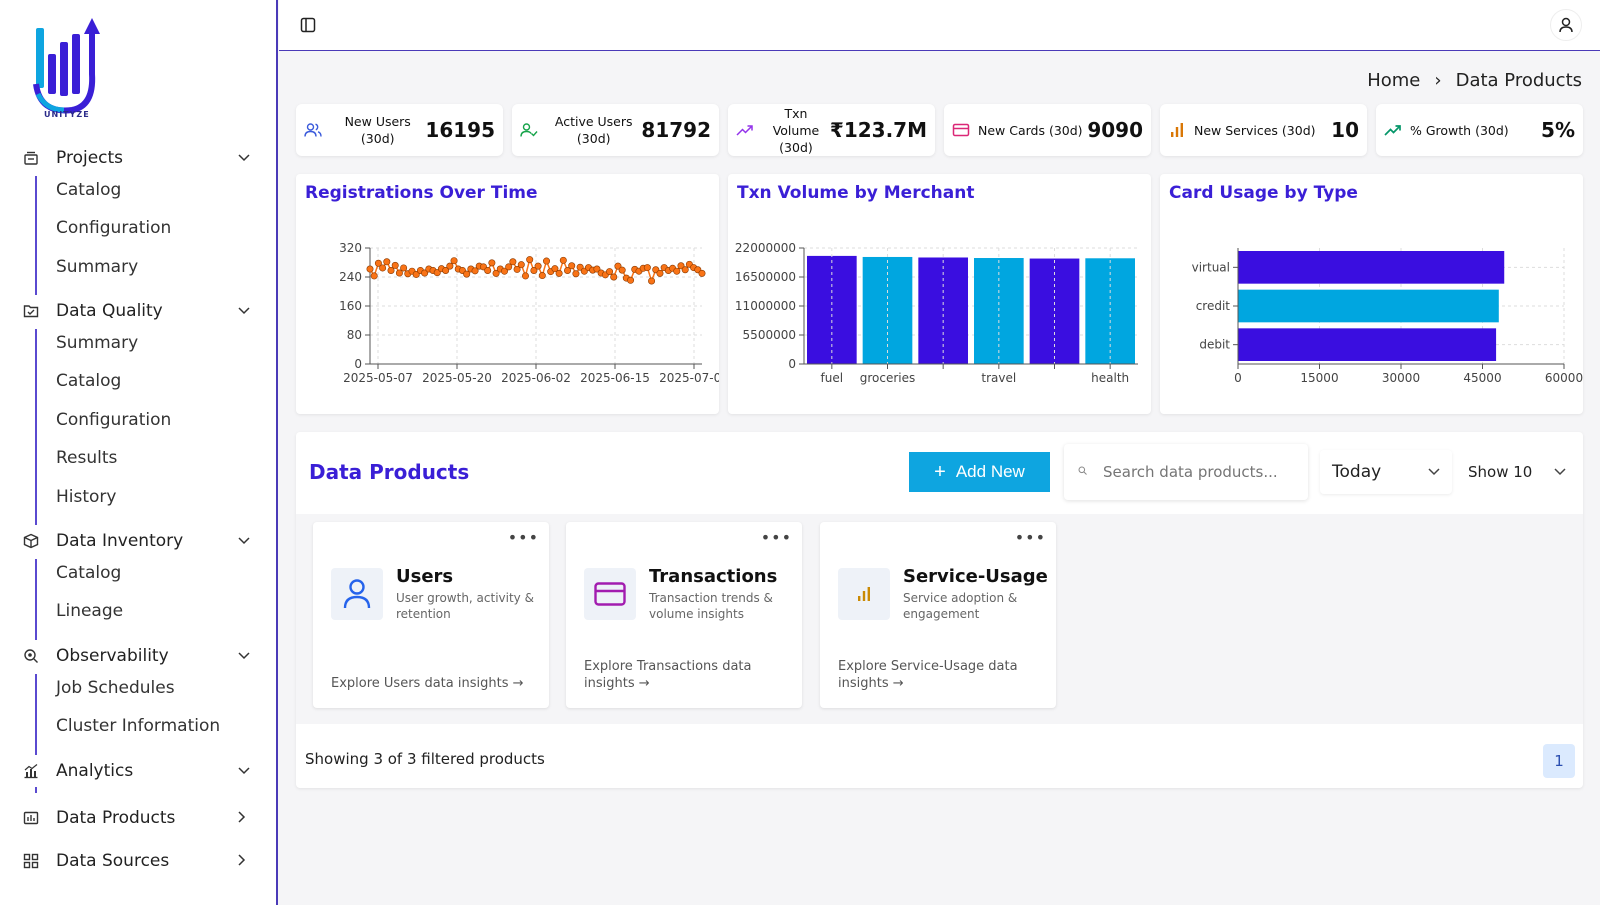 The image size is (1600, 905). What do you see at coordinates (1566, 25) in the screenshot?
I see `user-menu-button` at bounding box center [1566, 25].